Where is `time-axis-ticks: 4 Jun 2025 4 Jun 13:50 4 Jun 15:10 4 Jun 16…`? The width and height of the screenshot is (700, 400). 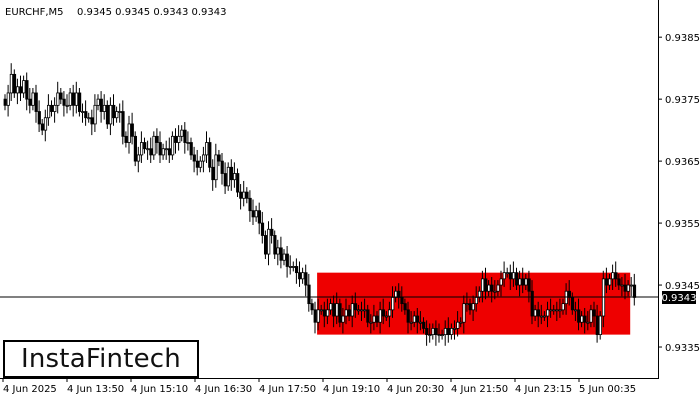
time-axis-ticks: 4 Jun 2025 4 Jun 13:50 4 Jun 15:10 4 Jun 16… is located at coordinates (319, 386).